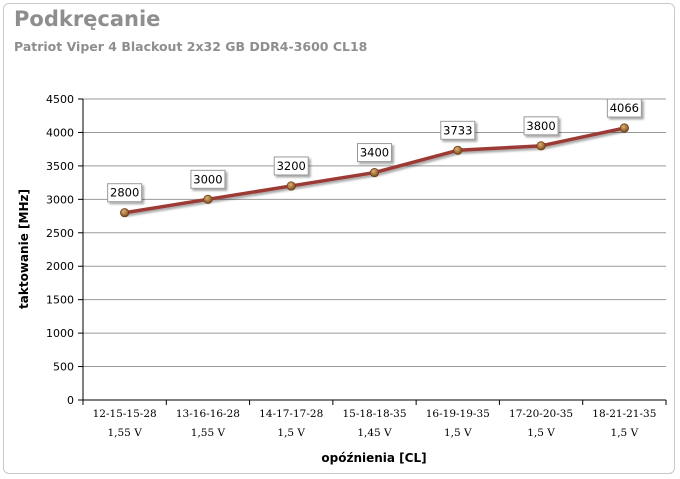 The width and height of the screenshot is (680, 479). I want to click on x-tick-label-timing: 12-15-15-28, so click(125, 414).